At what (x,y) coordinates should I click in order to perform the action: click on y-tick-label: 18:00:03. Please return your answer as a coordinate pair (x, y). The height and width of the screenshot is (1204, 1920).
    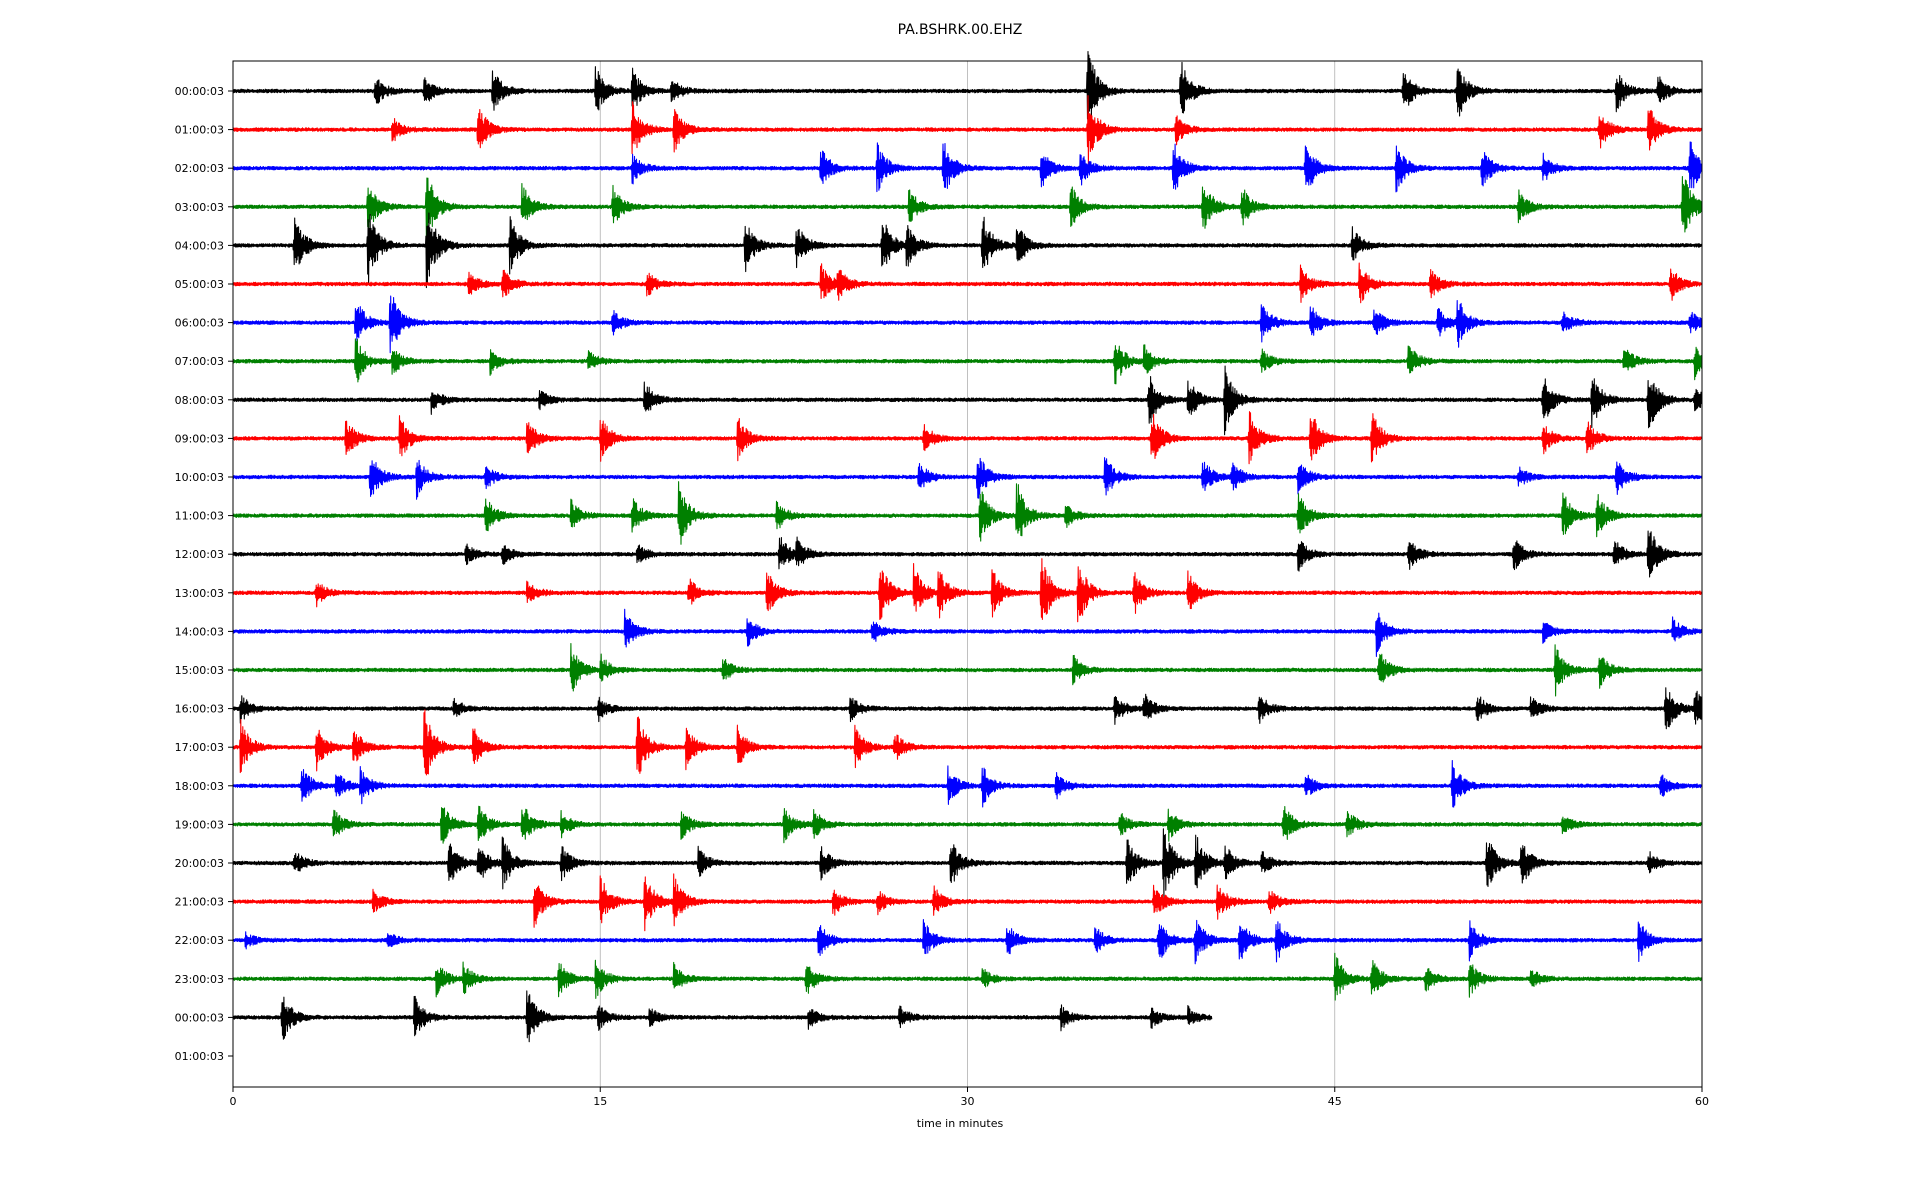
    Looking at the image, I should click on (199, 786).